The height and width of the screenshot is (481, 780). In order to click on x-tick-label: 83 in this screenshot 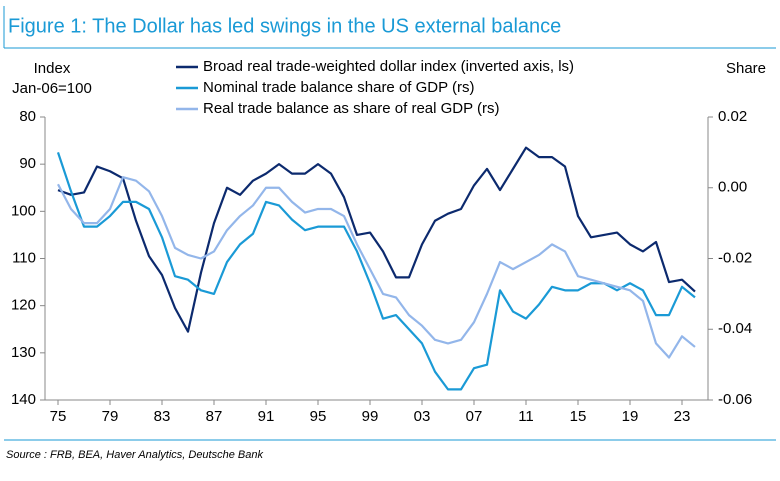, I will do `click(162, 416)`.